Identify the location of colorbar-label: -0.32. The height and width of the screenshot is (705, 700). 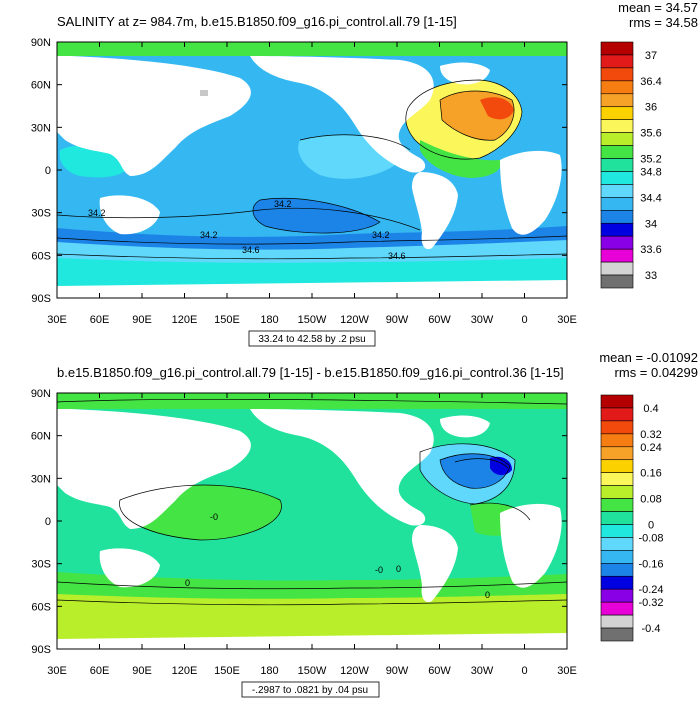
(650, 603).